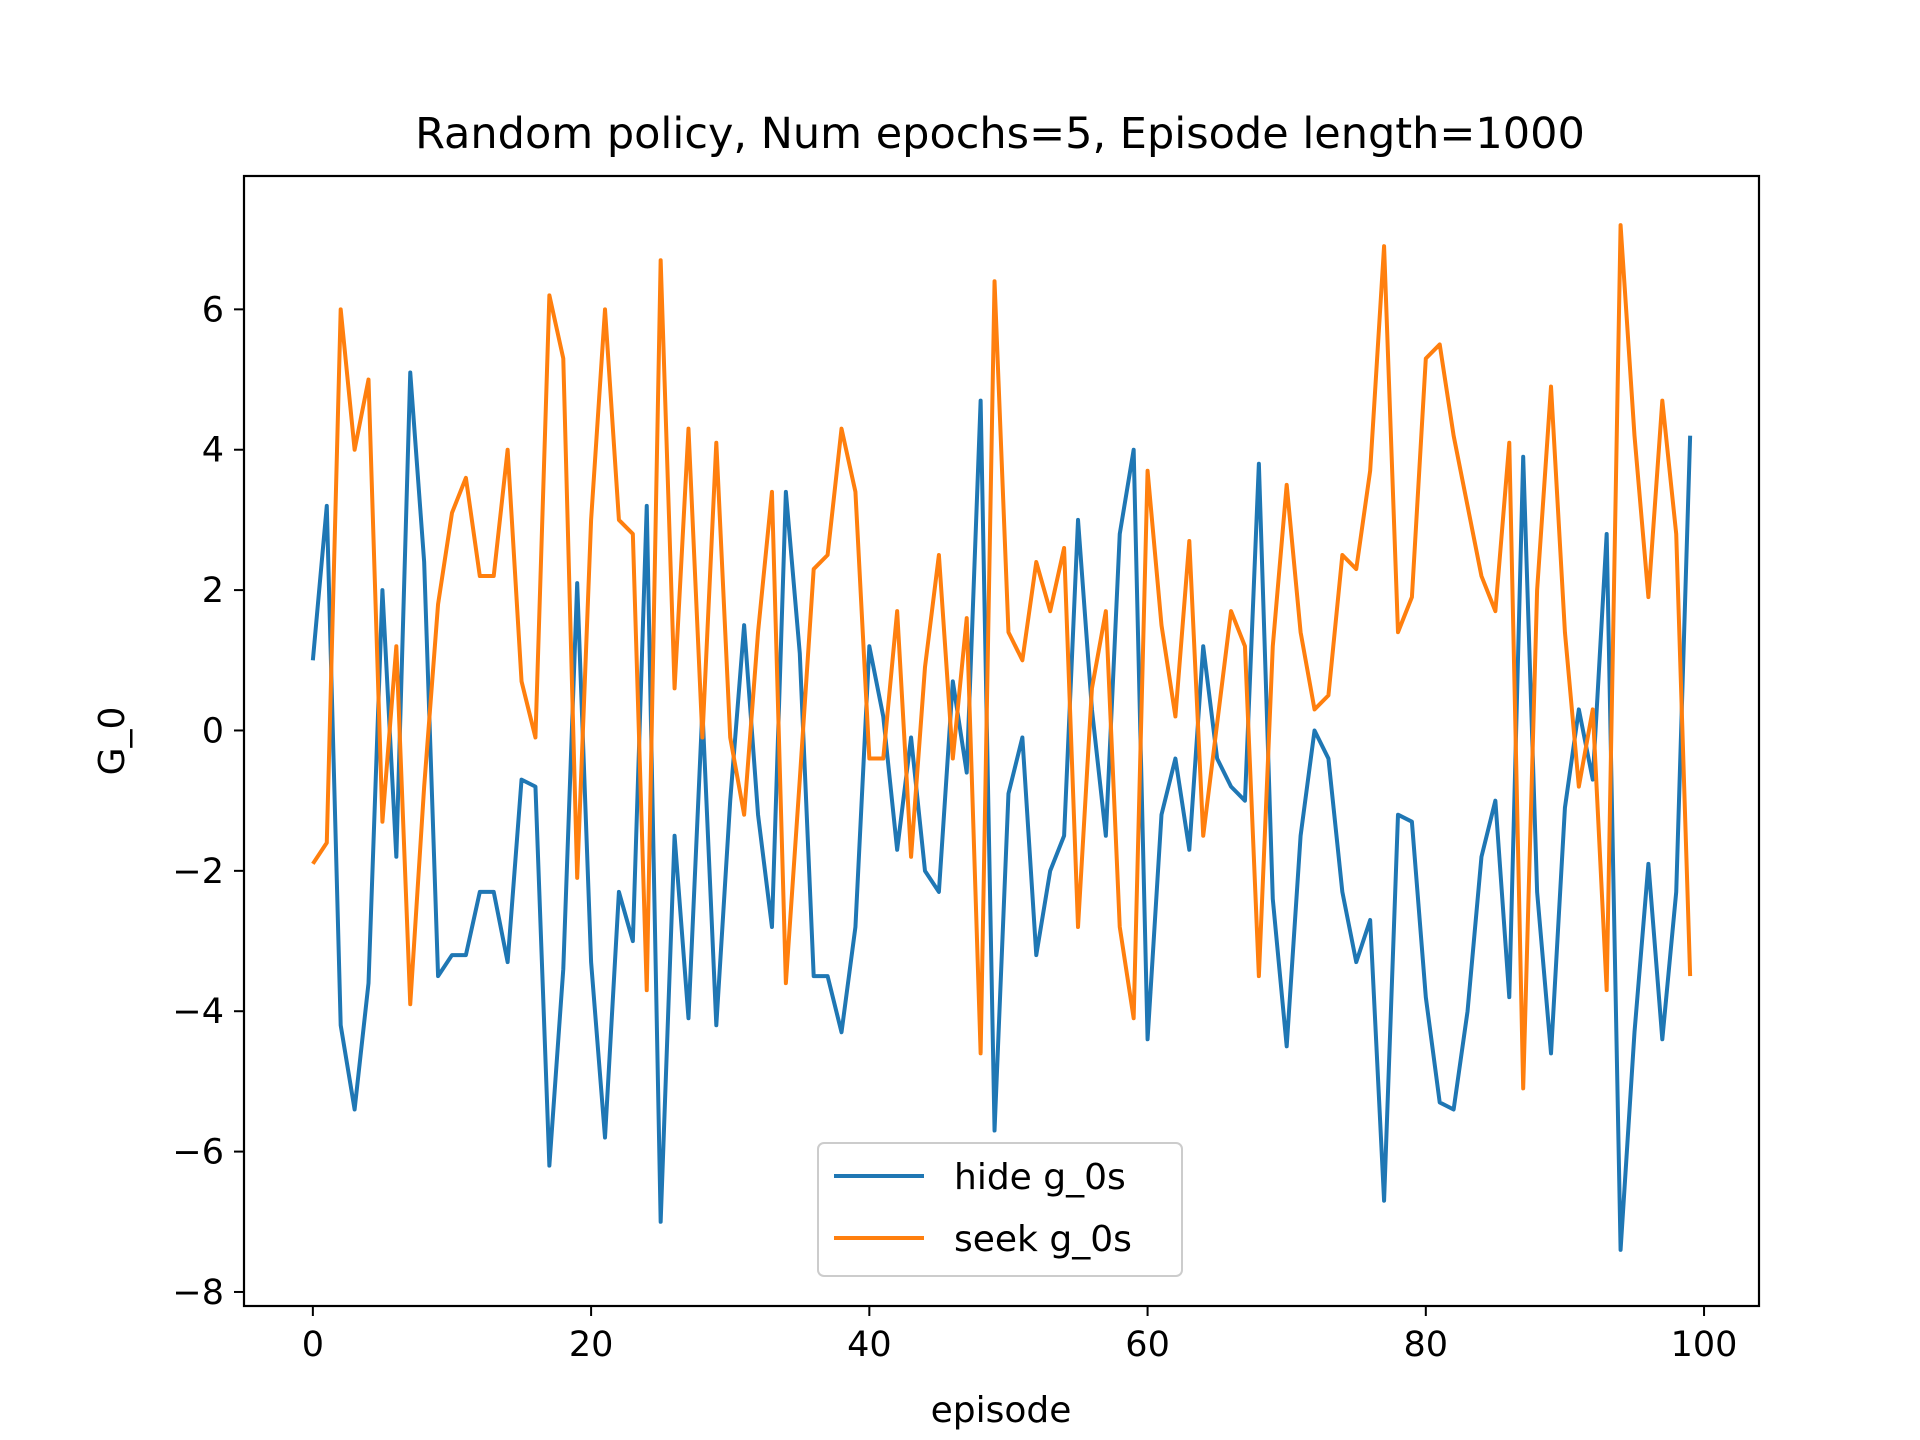 Image resolution: width=1920 pixels, height=1440 pixels. Describe the element at coordinates (112, 741) in the screenshot. I see `y-axis-label: G_0` at that location.